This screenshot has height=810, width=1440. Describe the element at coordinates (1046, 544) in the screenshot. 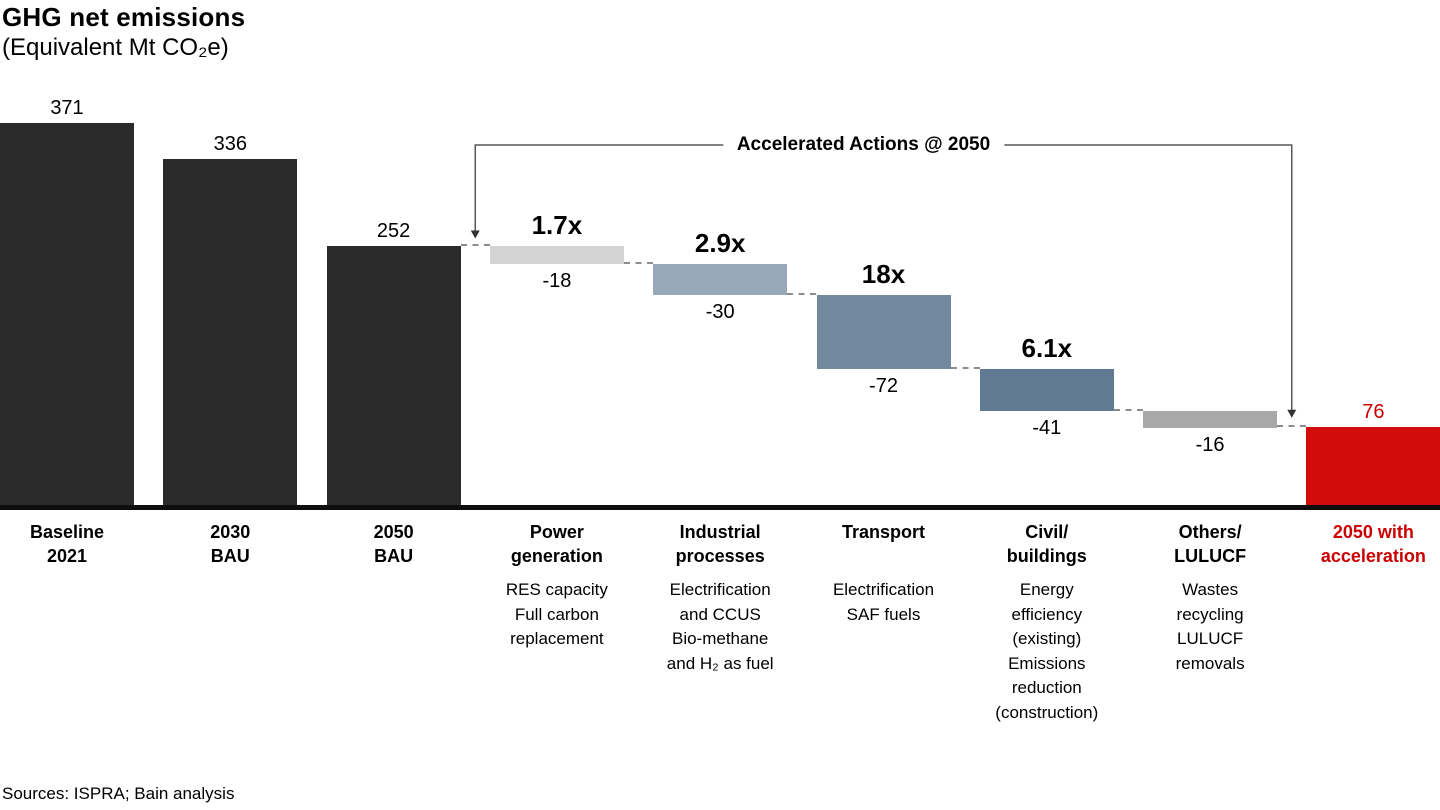

I see `category-label-civil-buildings: Civil/buildings` at that location.